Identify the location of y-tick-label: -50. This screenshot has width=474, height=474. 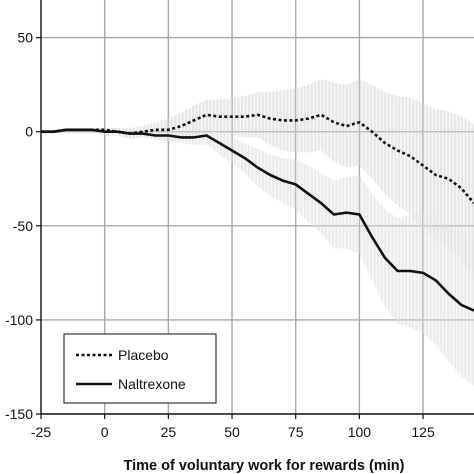
(23, 226).